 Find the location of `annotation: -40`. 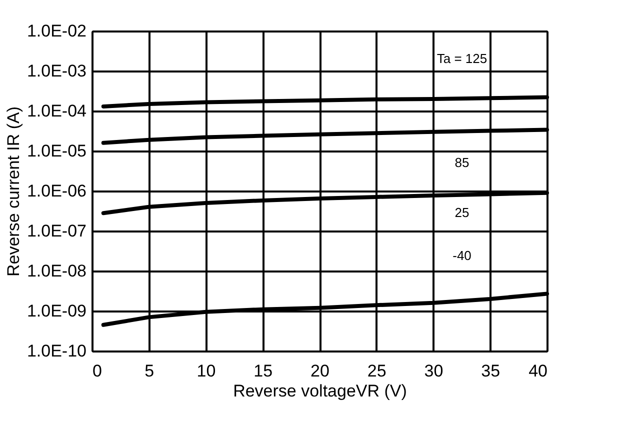

annotation: -40 is located at coordinates (462, 255).